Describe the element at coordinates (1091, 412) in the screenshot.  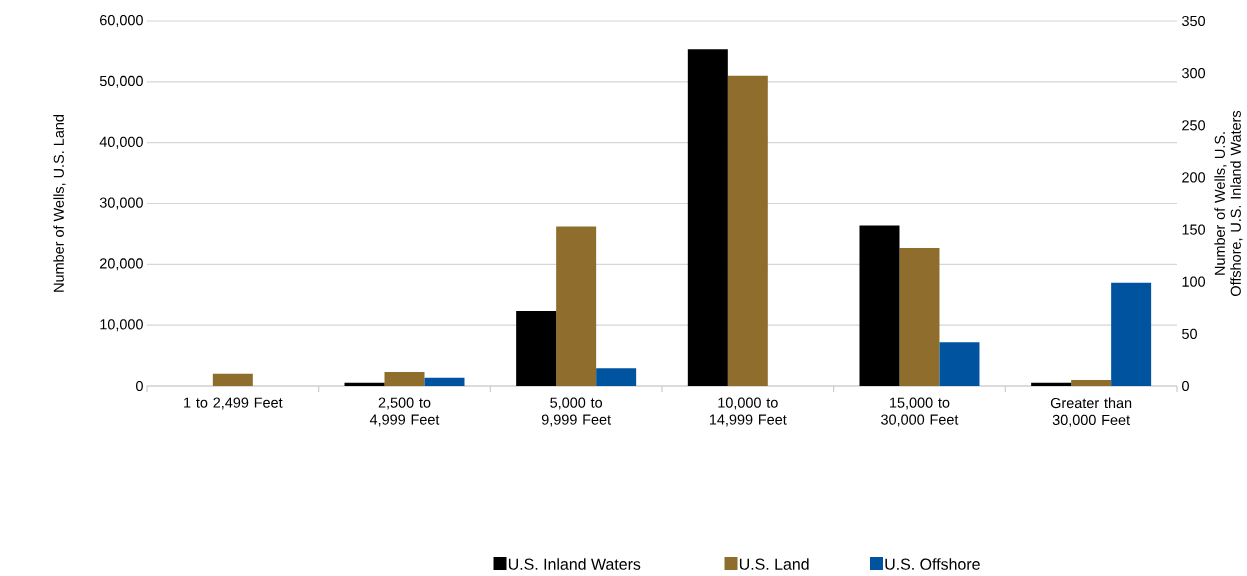
I see `x-tick-label: Greater than 30,000 Feet` at that location.